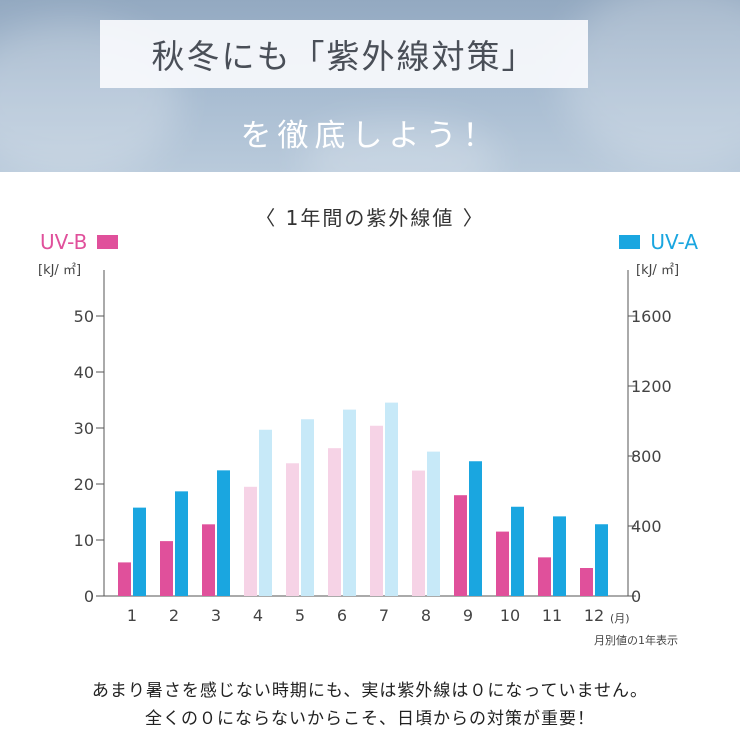 This screenshot has width=740, height=740. What do you see at coordinates (620, 618) in the screenshot?
I see `x-axis-unit: (月)` at bounding box center [620, 618].